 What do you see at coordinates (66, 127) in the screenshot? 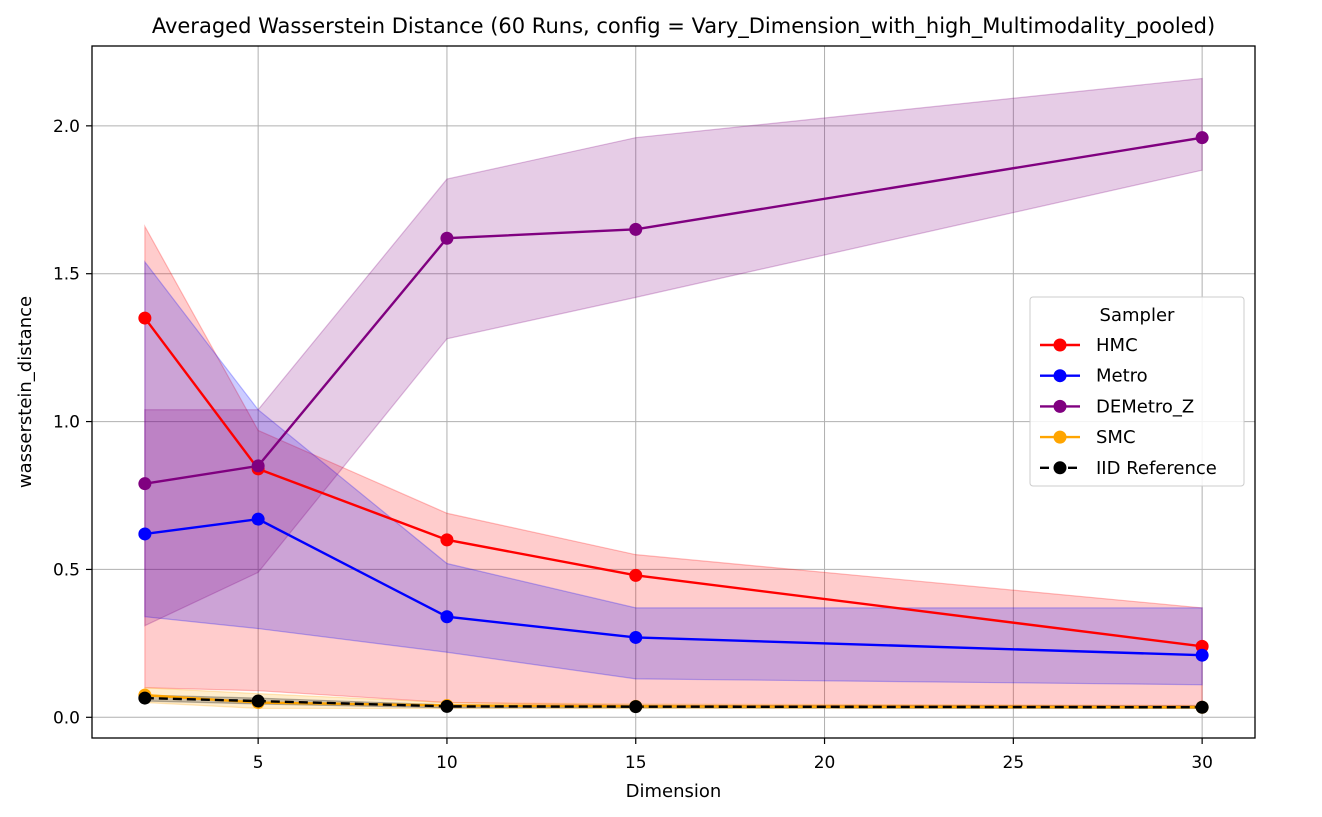
I see `y-tick-label: 2.0` at bounding box center [66, 127].